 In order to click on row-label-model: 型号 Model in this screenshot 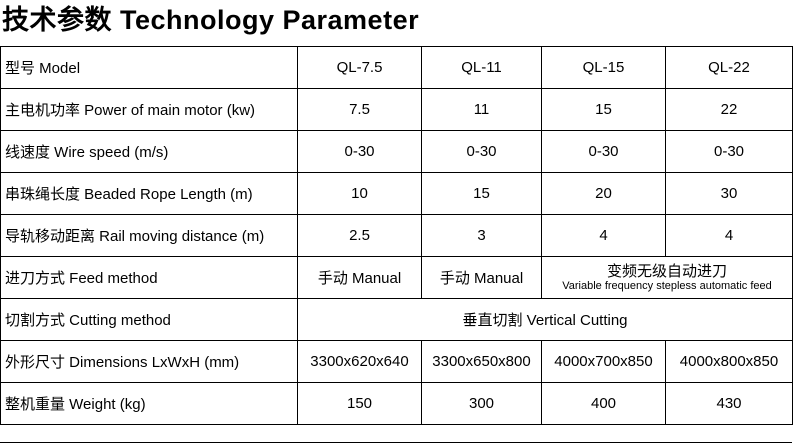, I will do `click(149, 68)`.